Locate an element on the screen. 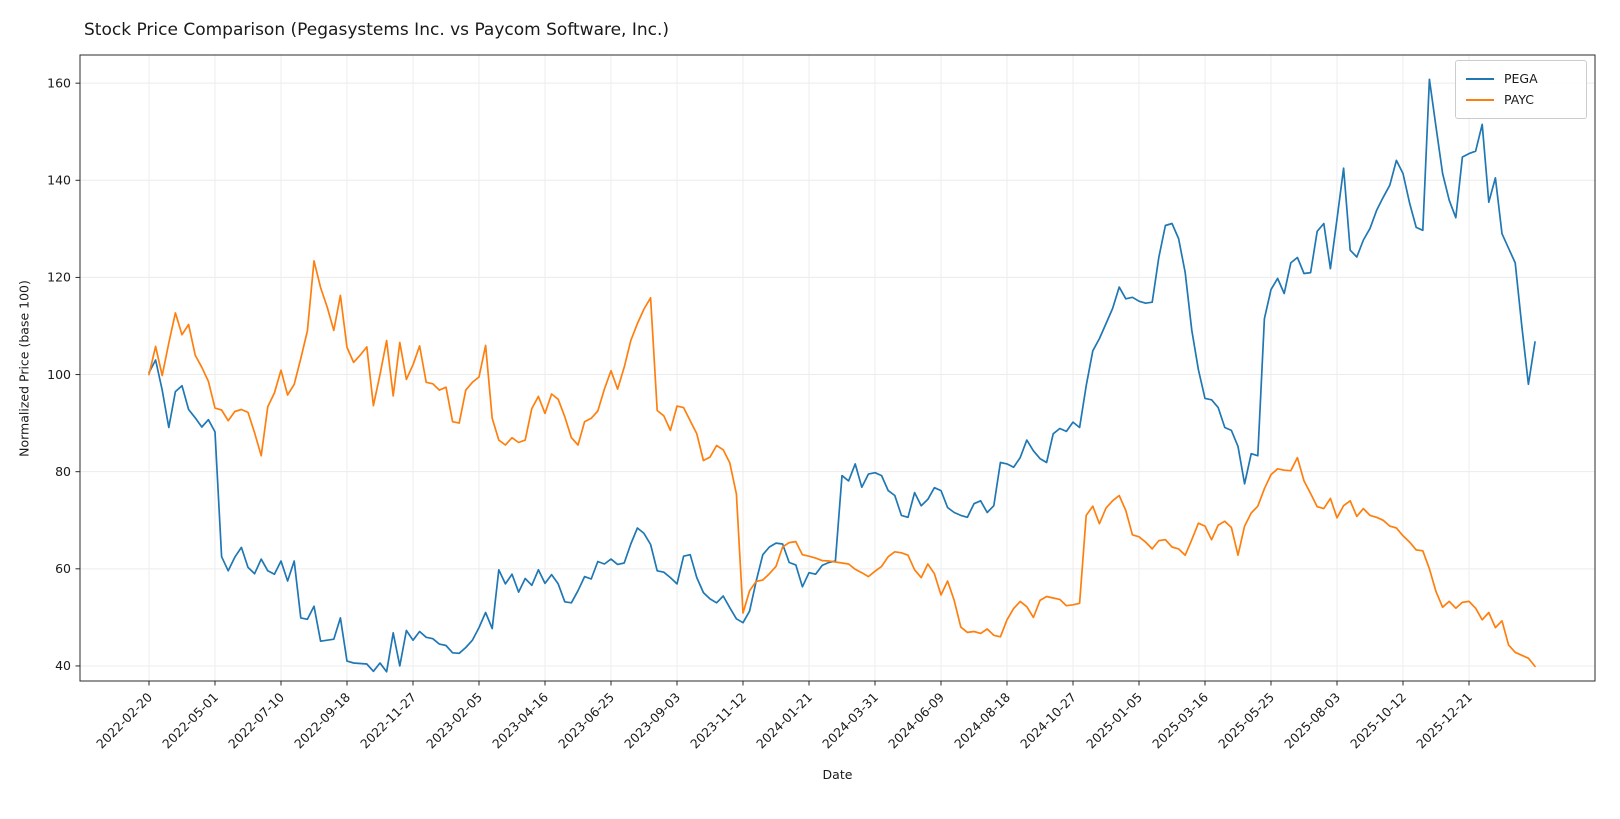 The width and height of the screenshot is (1620, 819). x-tick-label: 2022-05-01 is located at coordinates (190, 721).